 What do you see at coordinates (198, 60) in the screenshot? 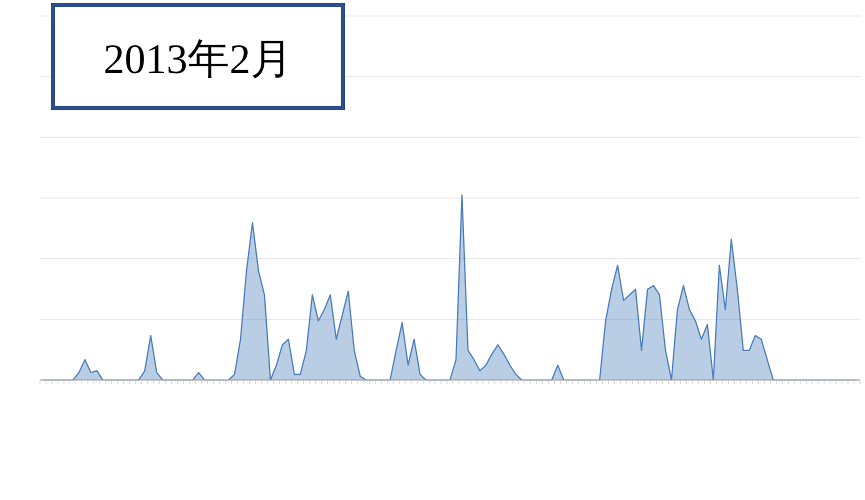
I see `title: 2013年2月` at bounding box center [198, 60].